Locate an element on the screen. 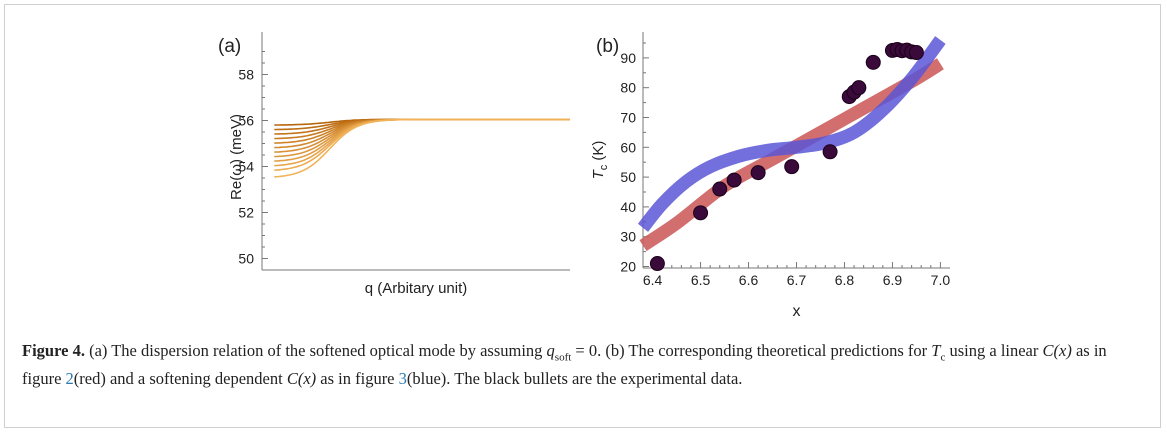 The width and height of the screenshot is (1167, 434). x-tick-label-b: 6.6 is located at coordinates (749, 280).